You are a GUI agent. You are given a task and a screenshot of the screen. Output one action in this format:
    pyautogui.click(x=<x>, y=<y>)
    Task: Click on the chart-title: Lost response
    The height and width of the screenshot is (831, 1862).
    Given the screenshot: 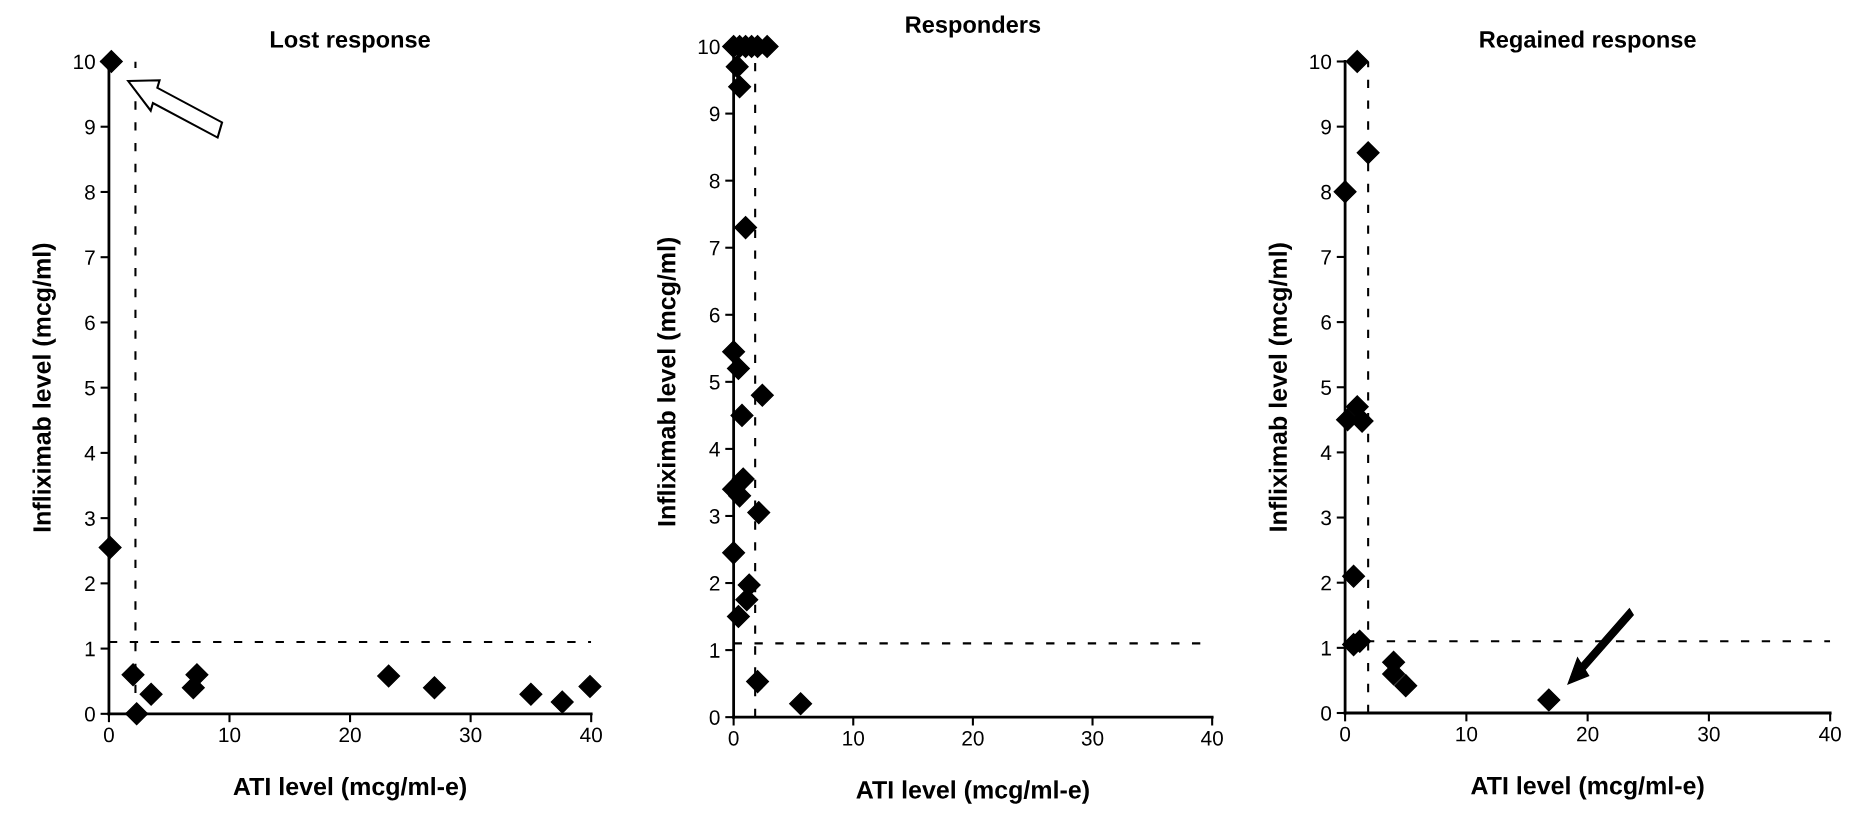 What is the action you would take?
    pyautogui.click(x=350, y=42)
    